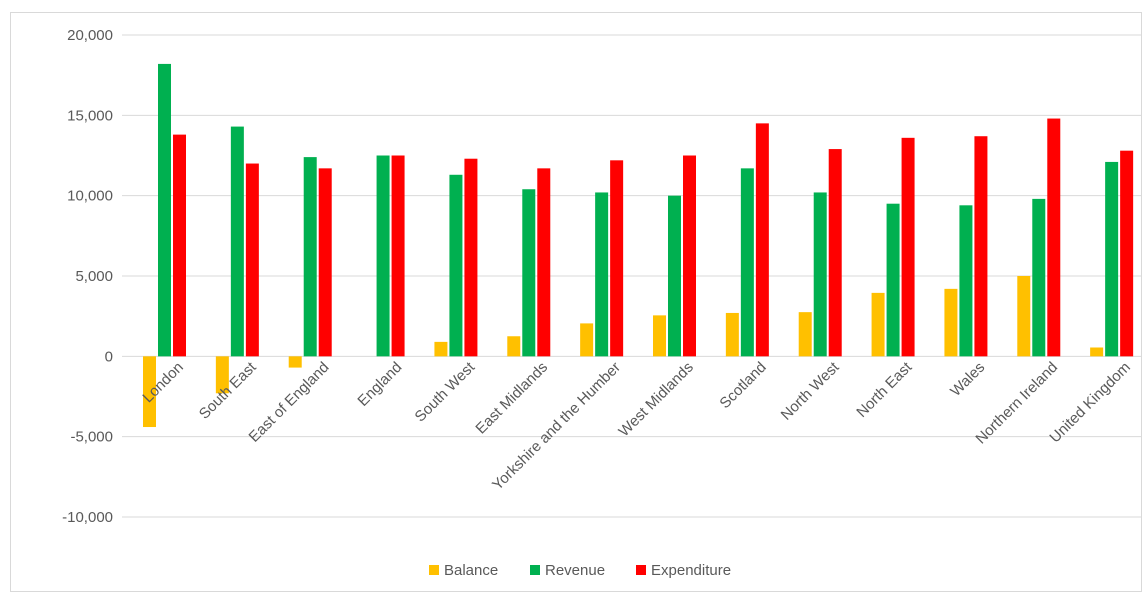 The image size is (1144, 595). Describe the element at coordinates (641, 570) in the screenshot. I see `legend-swatch-expenditure` at that location.